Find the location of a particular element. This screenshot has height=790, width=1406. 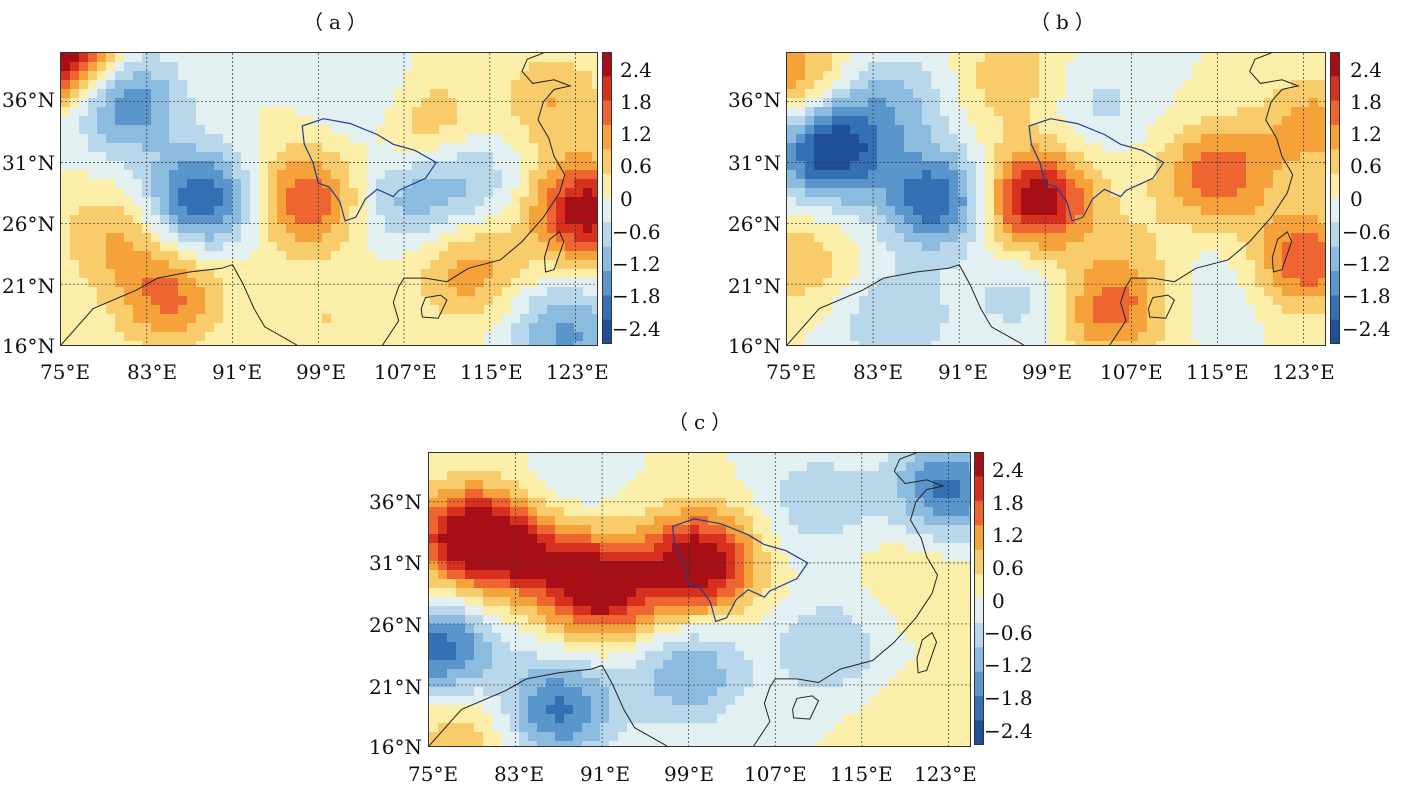

colorbar-swatch is located at coordinates (1335, 331).